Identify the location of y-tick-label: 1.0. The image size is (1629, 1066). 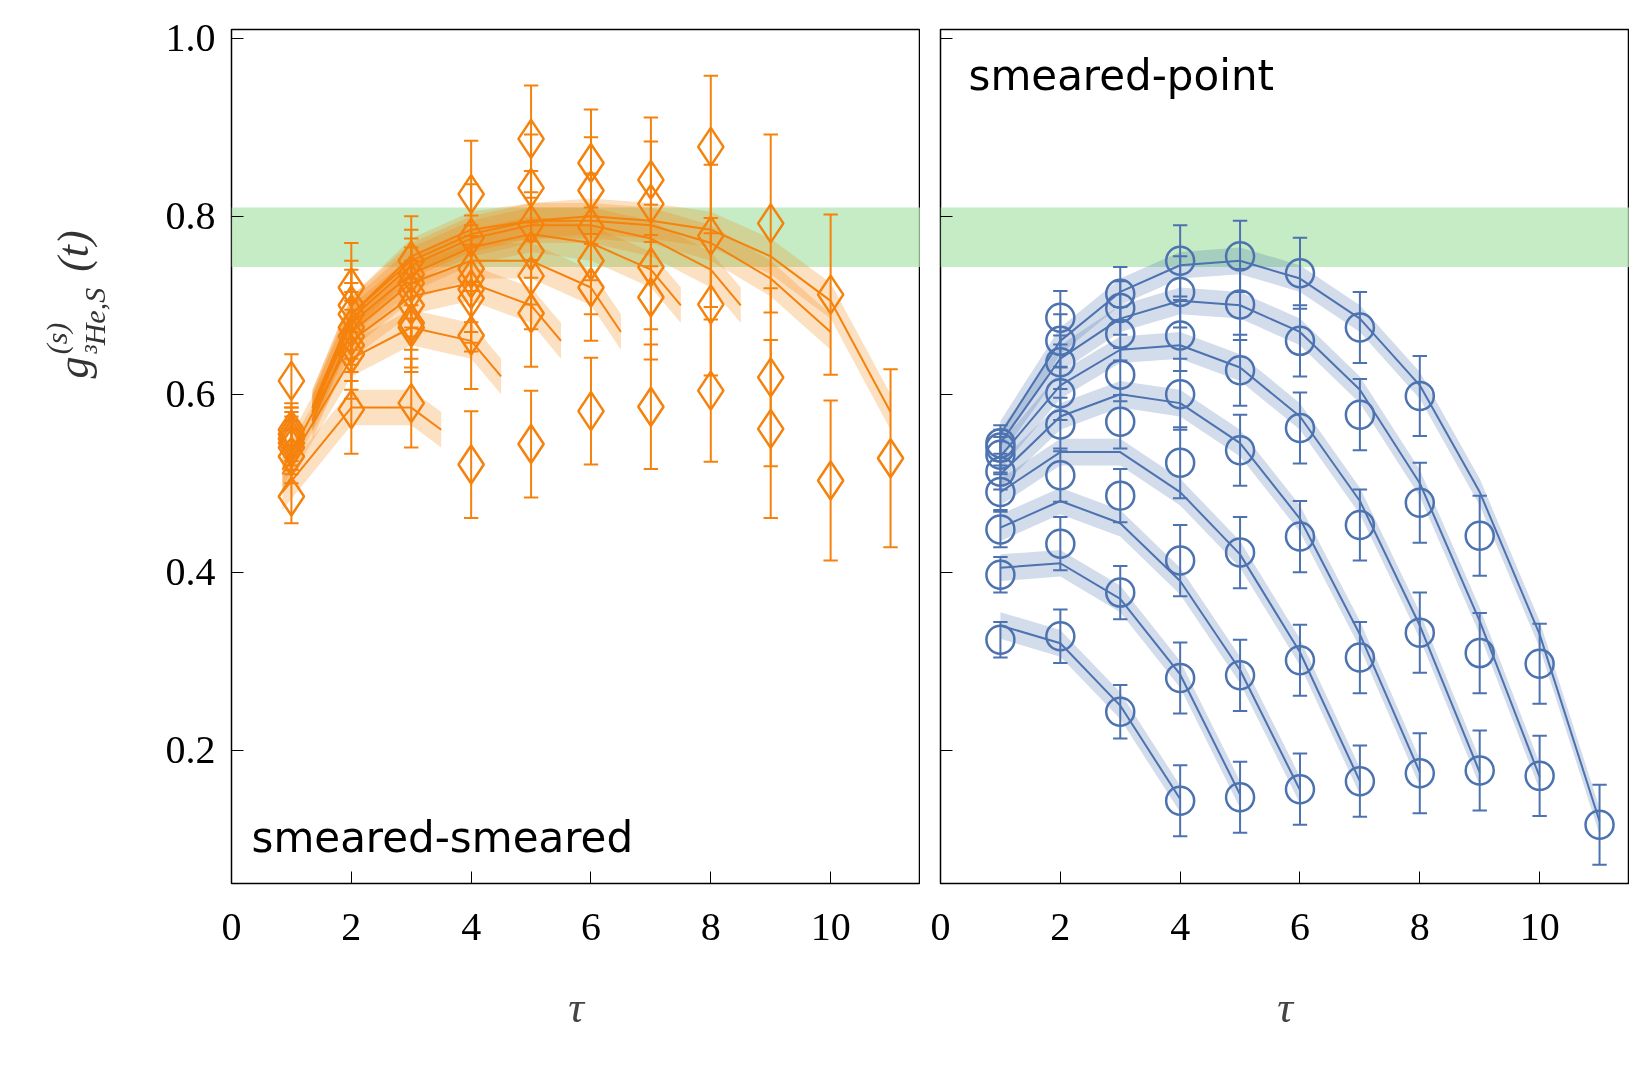
(190, 38).